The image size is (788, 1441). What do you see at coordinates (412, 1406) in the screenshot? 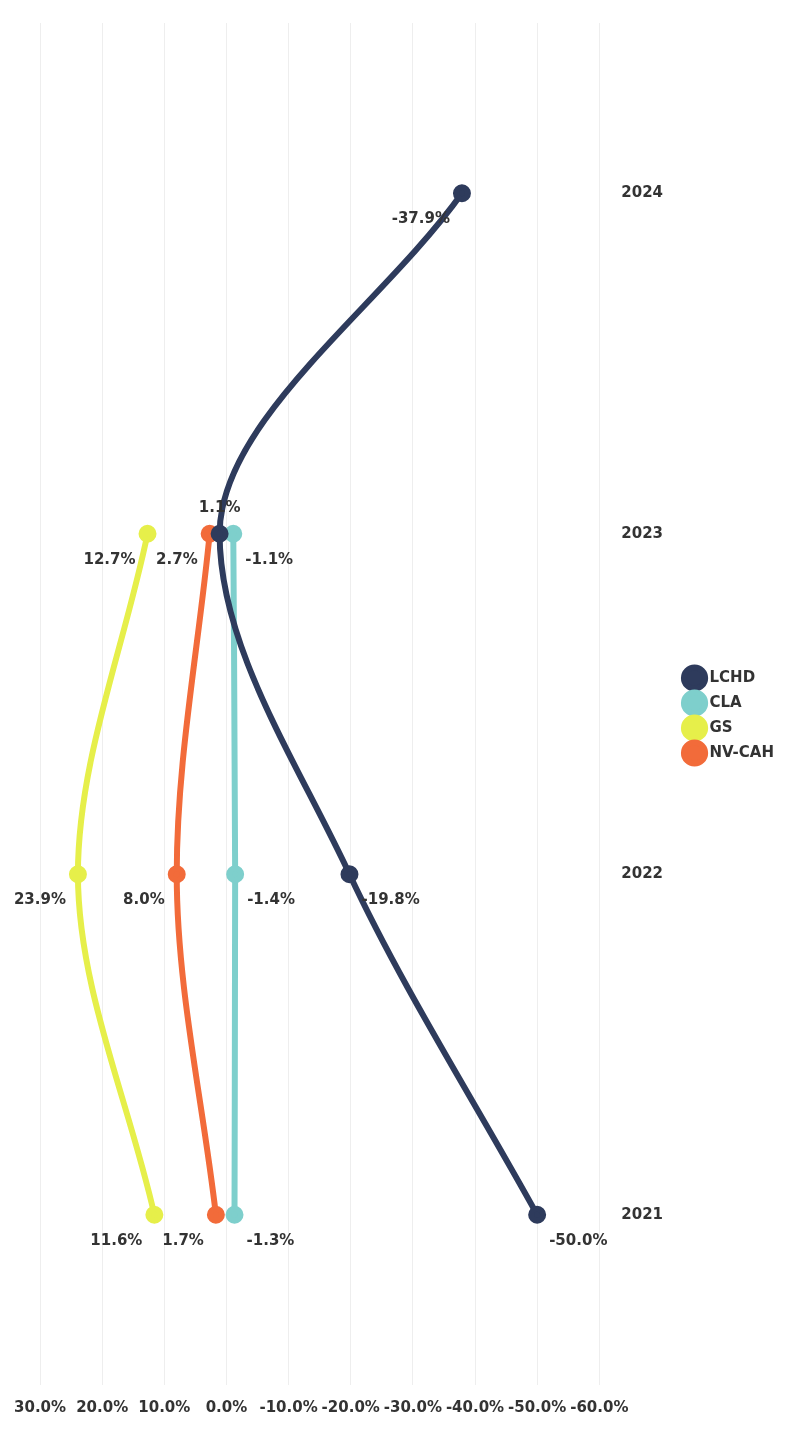
I see `x-tick-label: -30.0%` at bounding box center [412, 1406].